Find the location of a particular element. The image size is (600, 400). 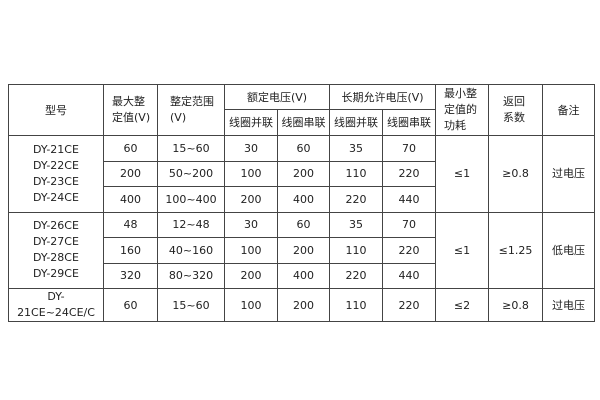

cell-range: 40~160 is located at coordinates (191, 250).